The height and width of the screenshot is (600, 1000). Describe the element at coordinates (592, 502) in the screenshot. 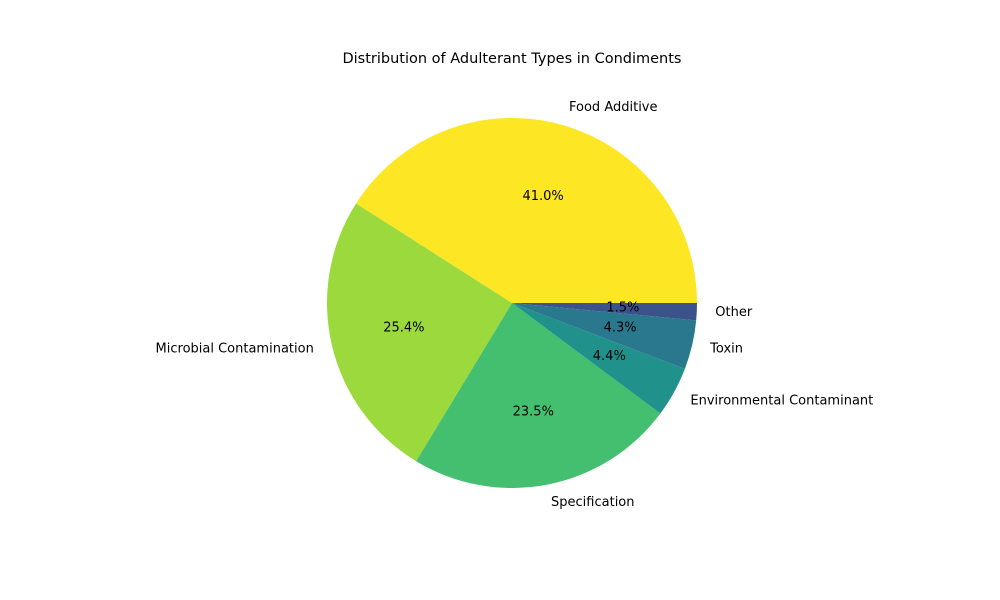

I see `slice-label-specification: Specification` at that location.